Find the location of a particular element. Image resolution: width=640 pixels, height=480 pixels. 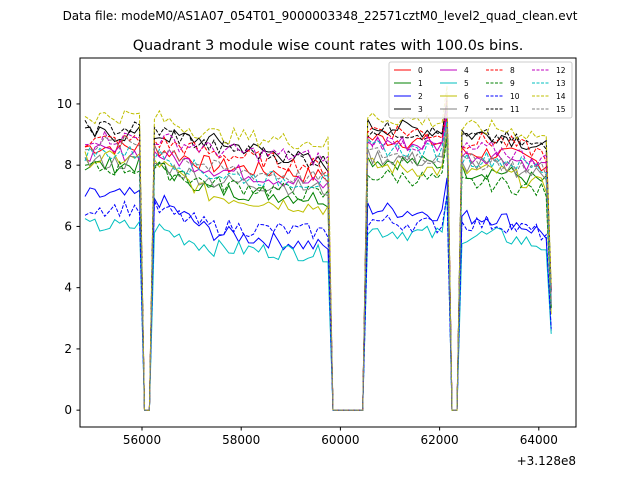

legend-label-4: 4 is located at coordinates (466, 70).